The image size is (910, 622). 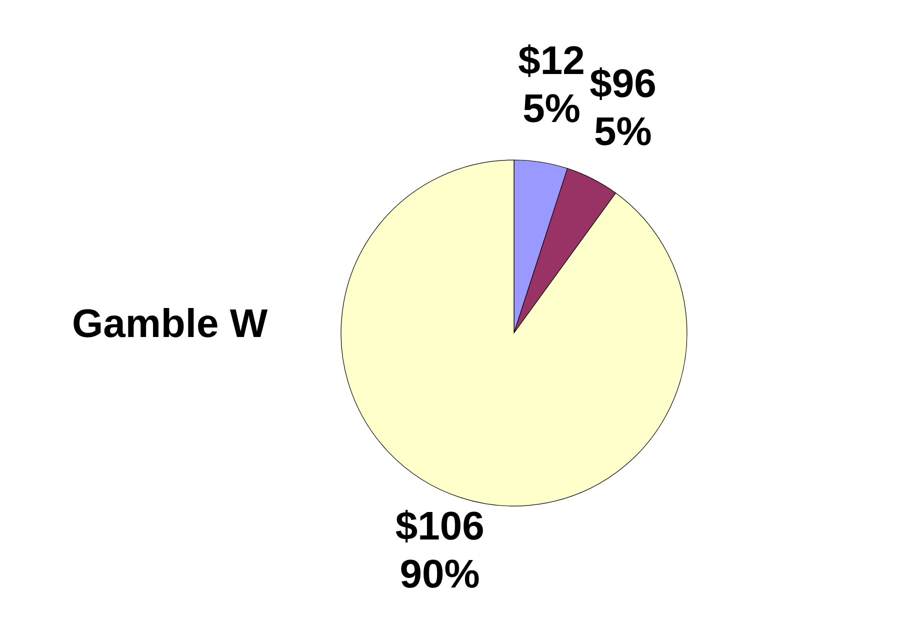 What do you see at coordinates (551, 60) in the screenshot?
I see `slice-label: $12` at bounding box center [551, 60].